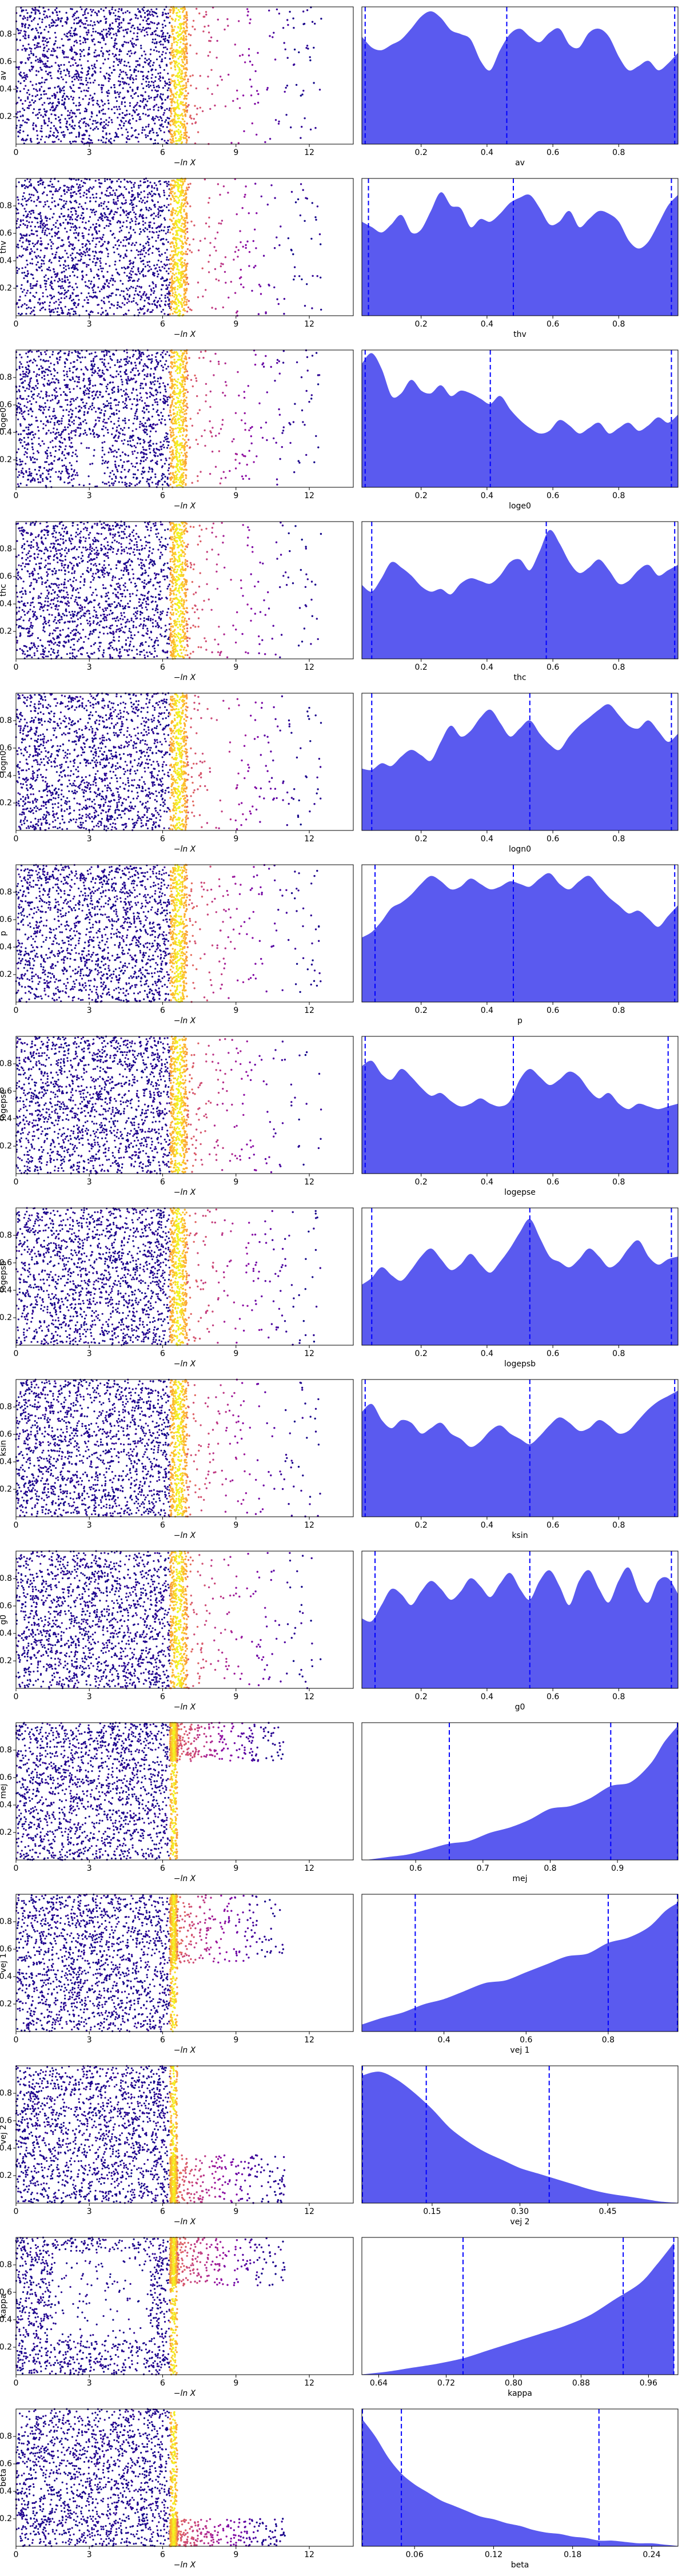 The width and height of the screenshot is (686, 2576). What do you see at coordinates (168, 75) in the screenshot?
I see `scatter-points` at bounding box center [168, 75].